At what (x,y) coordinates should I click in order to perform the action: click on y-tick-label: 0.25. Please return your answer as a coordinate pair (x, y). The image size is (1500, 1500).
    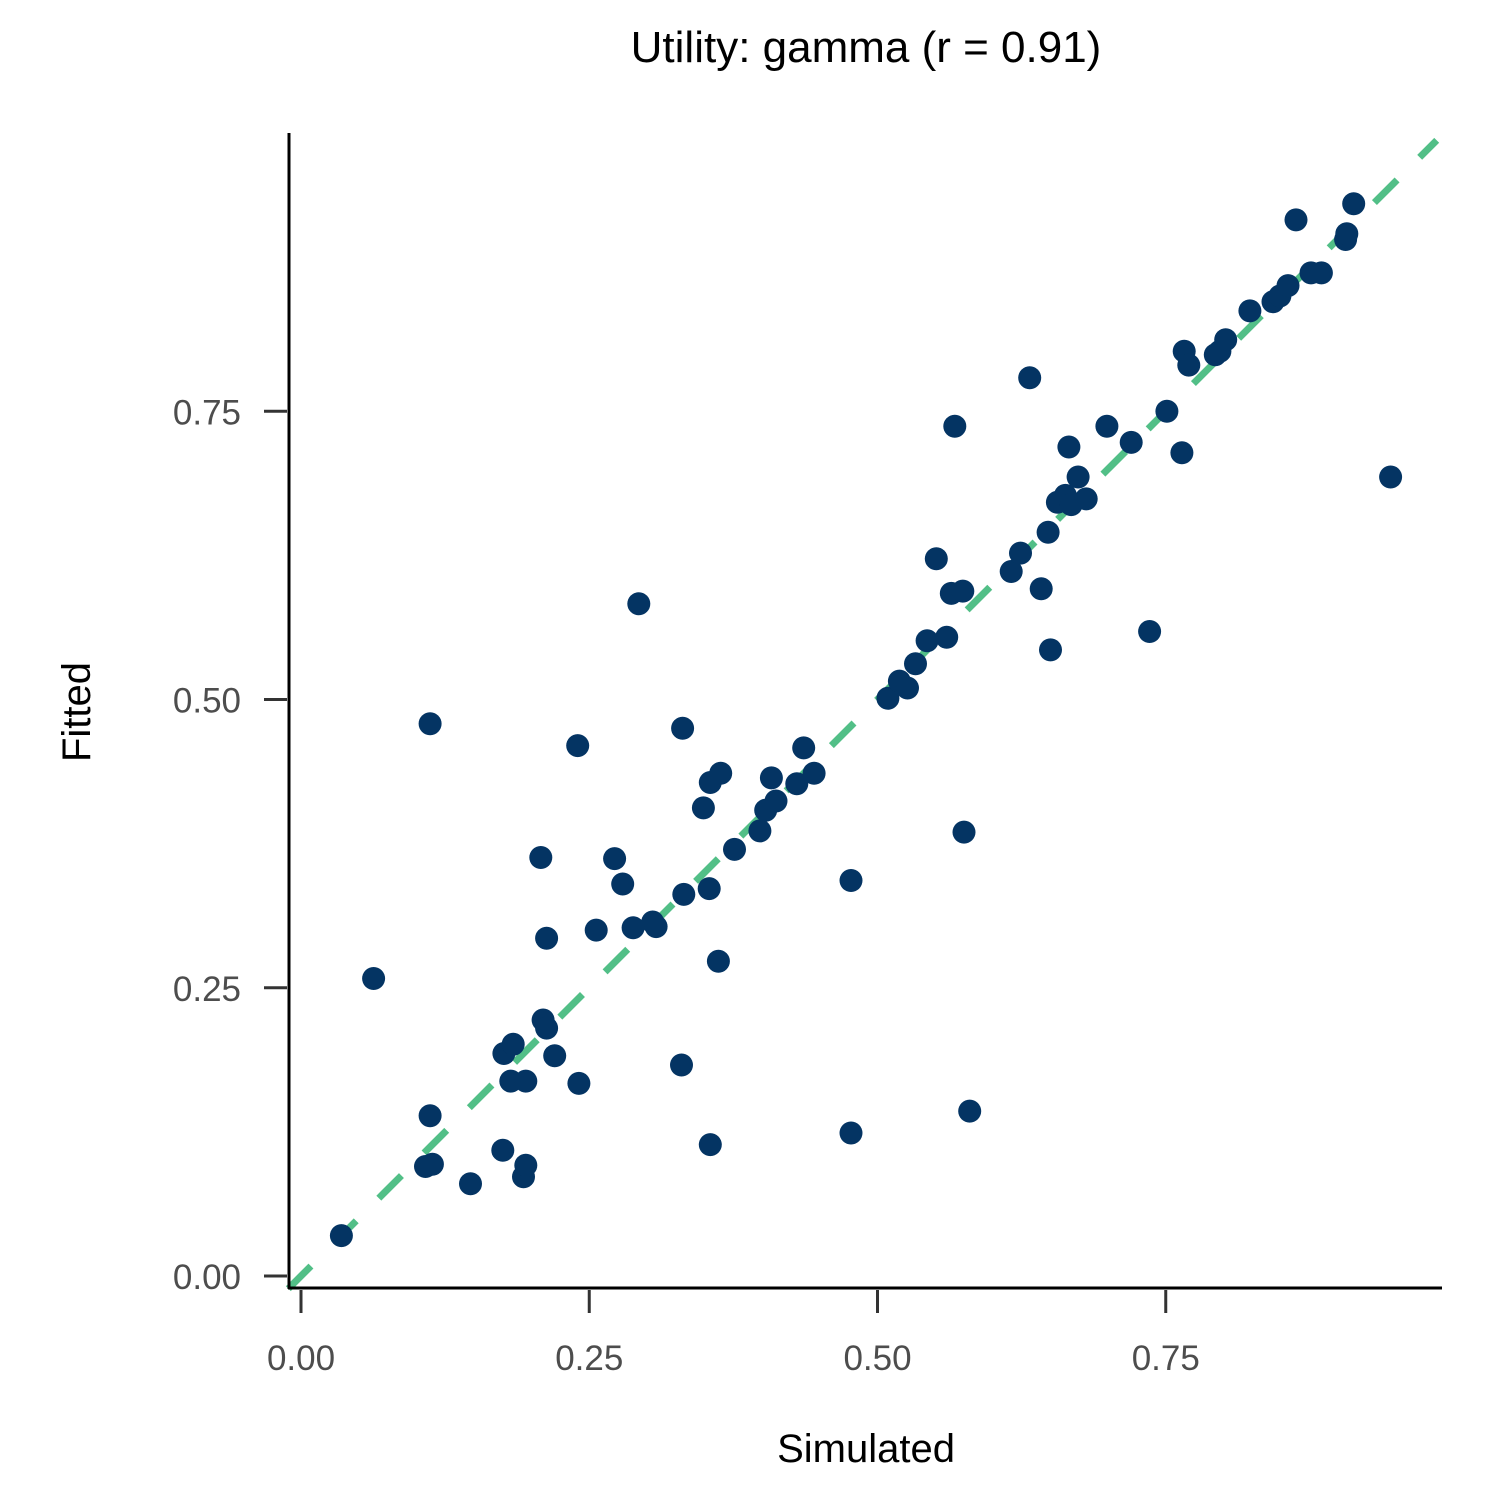
    Looking at the image, I should click on (207, 989).